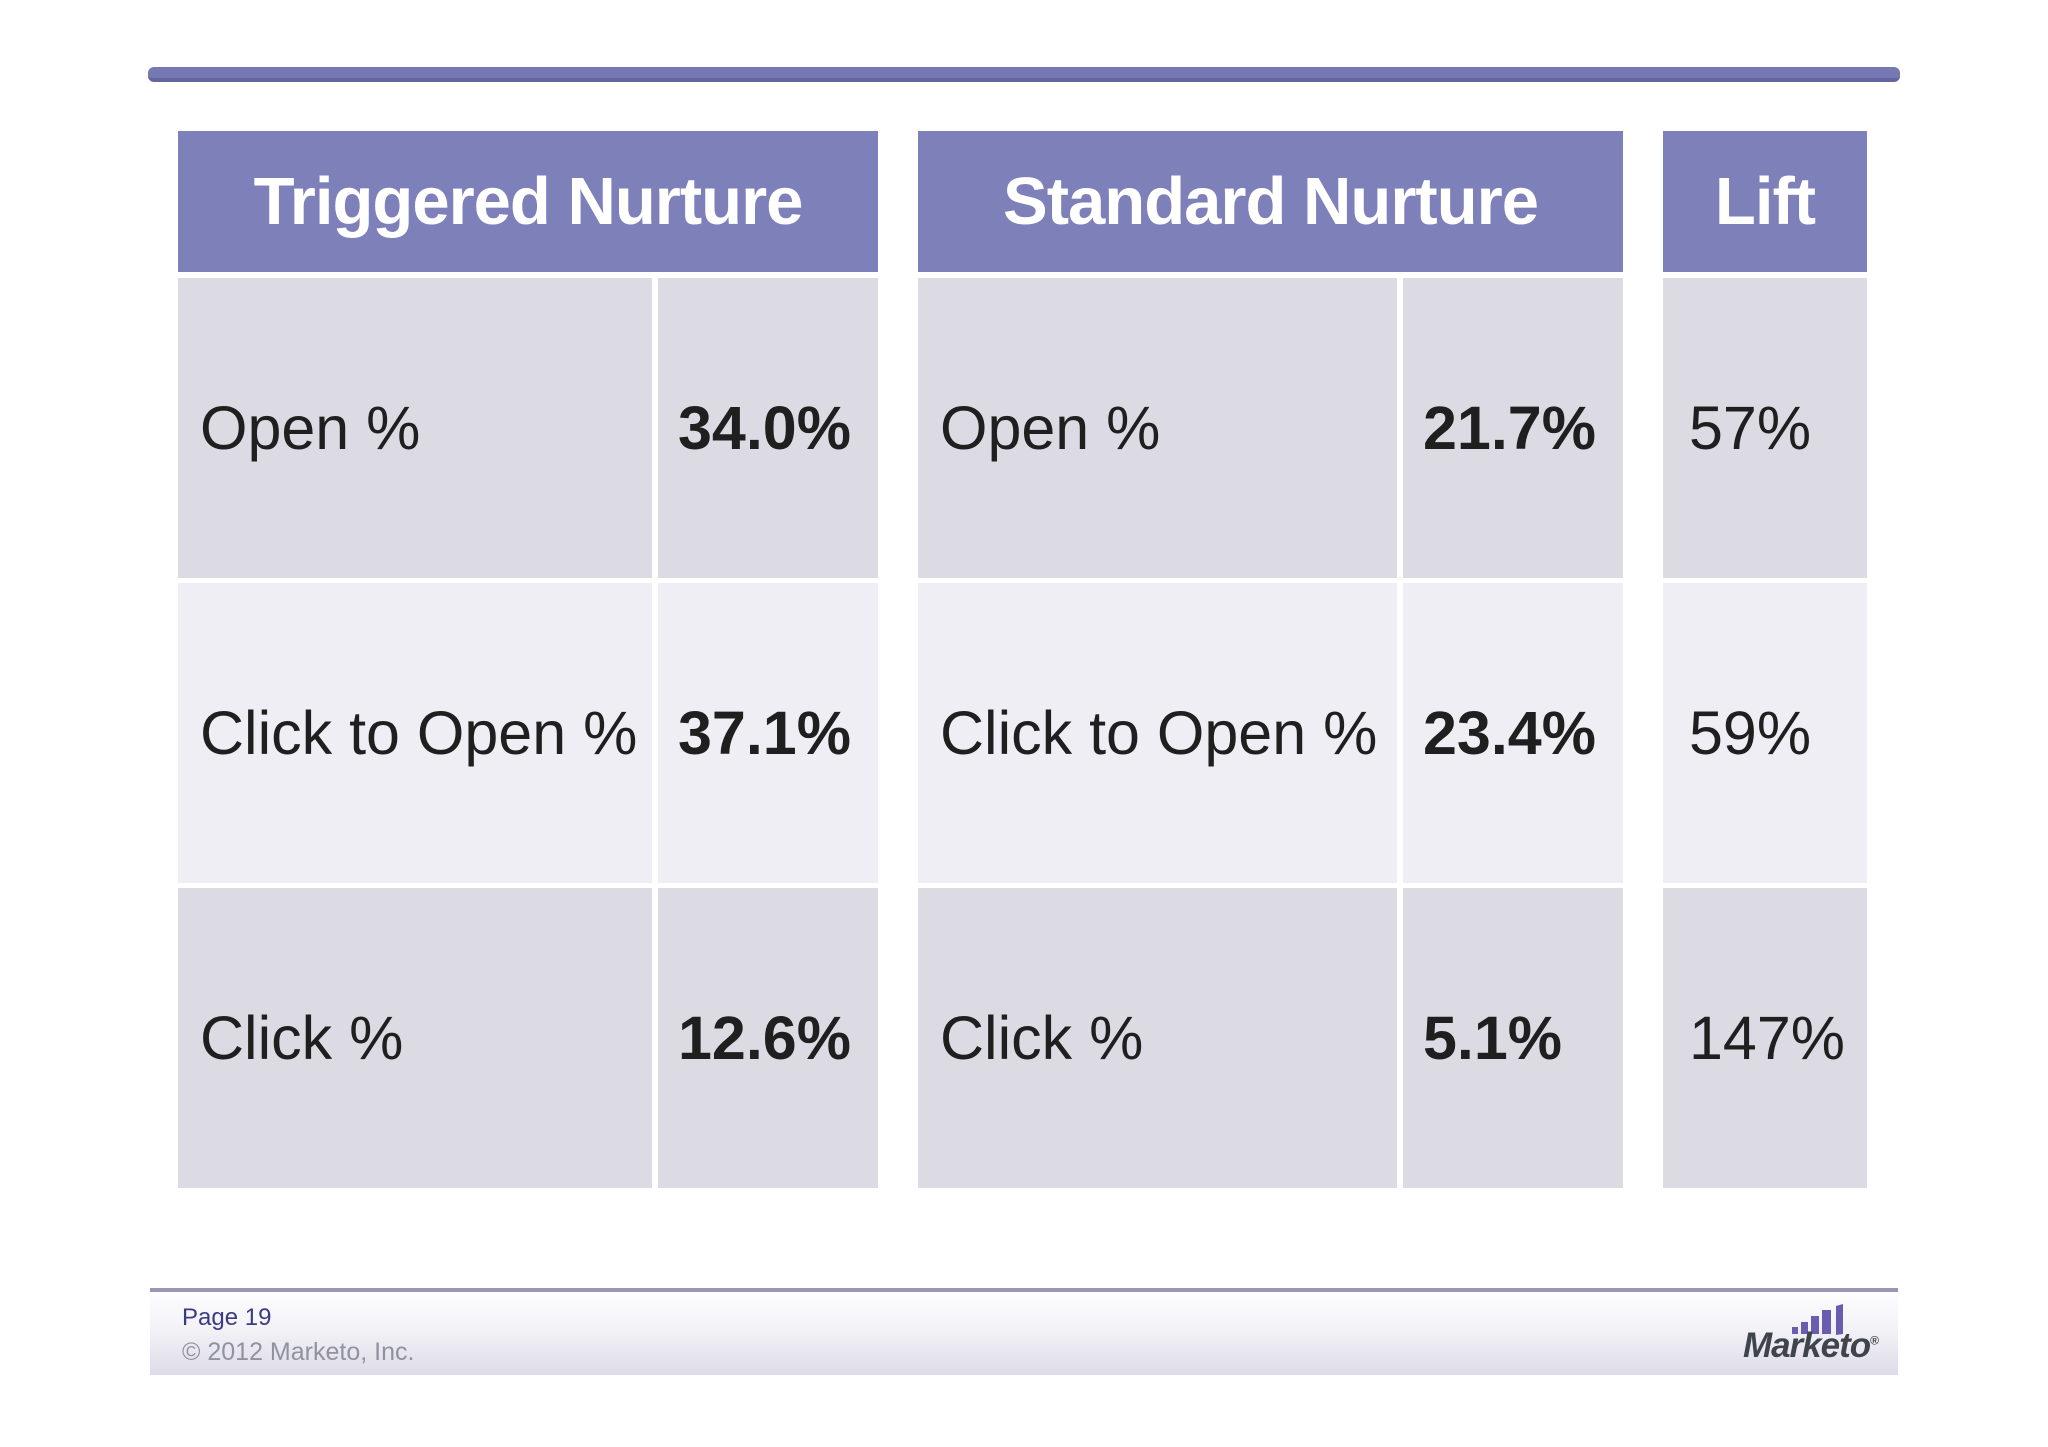 Image resolution: width=2048 pixels, height=1447 pixels. I want to click on metric-value-cell: 23.4%, so click(1513, 733).